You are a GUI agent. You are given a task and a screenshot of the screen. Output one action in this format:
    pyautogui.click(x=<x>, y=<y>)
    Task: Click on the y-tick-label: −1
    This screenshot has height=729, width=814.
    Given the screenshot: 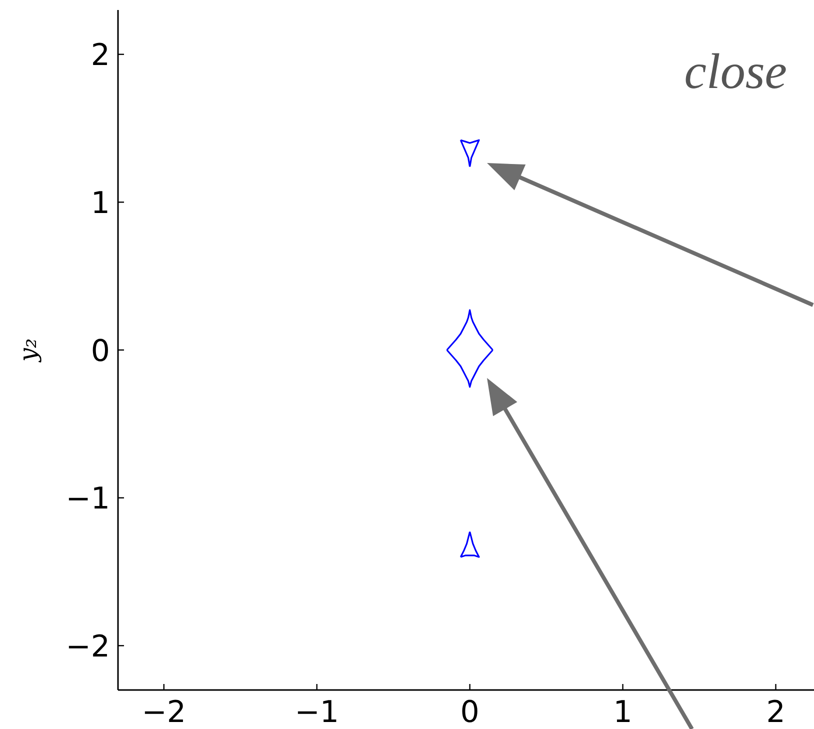 What is the action you would take?
    pyautogui.click(x=88, y=499)
    